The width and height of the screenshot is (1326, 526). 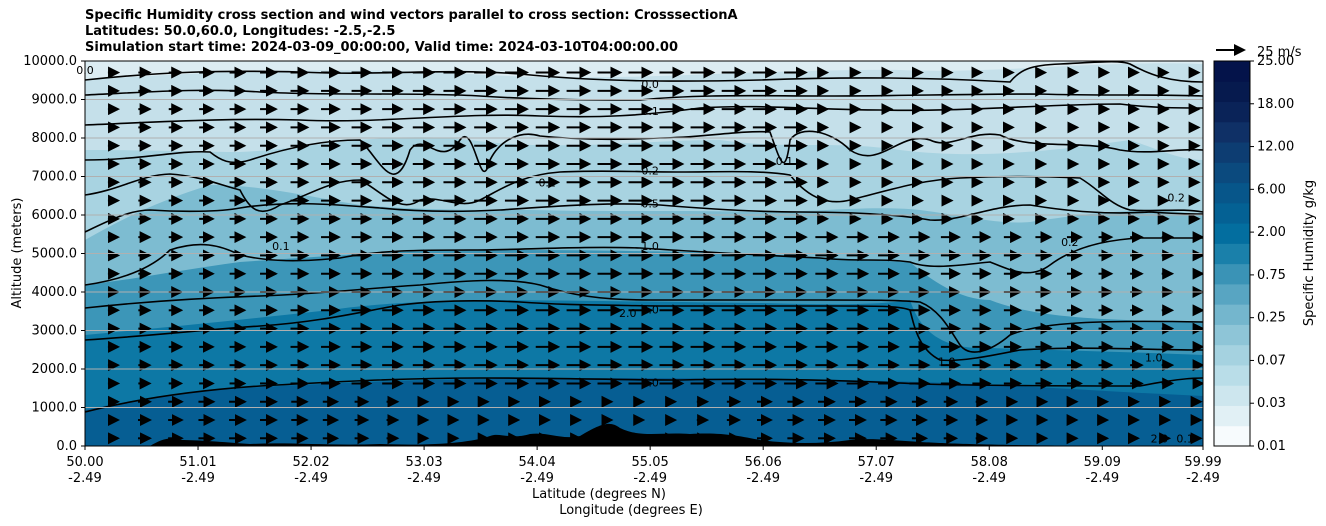 I want to click on y-tick-label: 1000.0, so click(x=55, y=408).